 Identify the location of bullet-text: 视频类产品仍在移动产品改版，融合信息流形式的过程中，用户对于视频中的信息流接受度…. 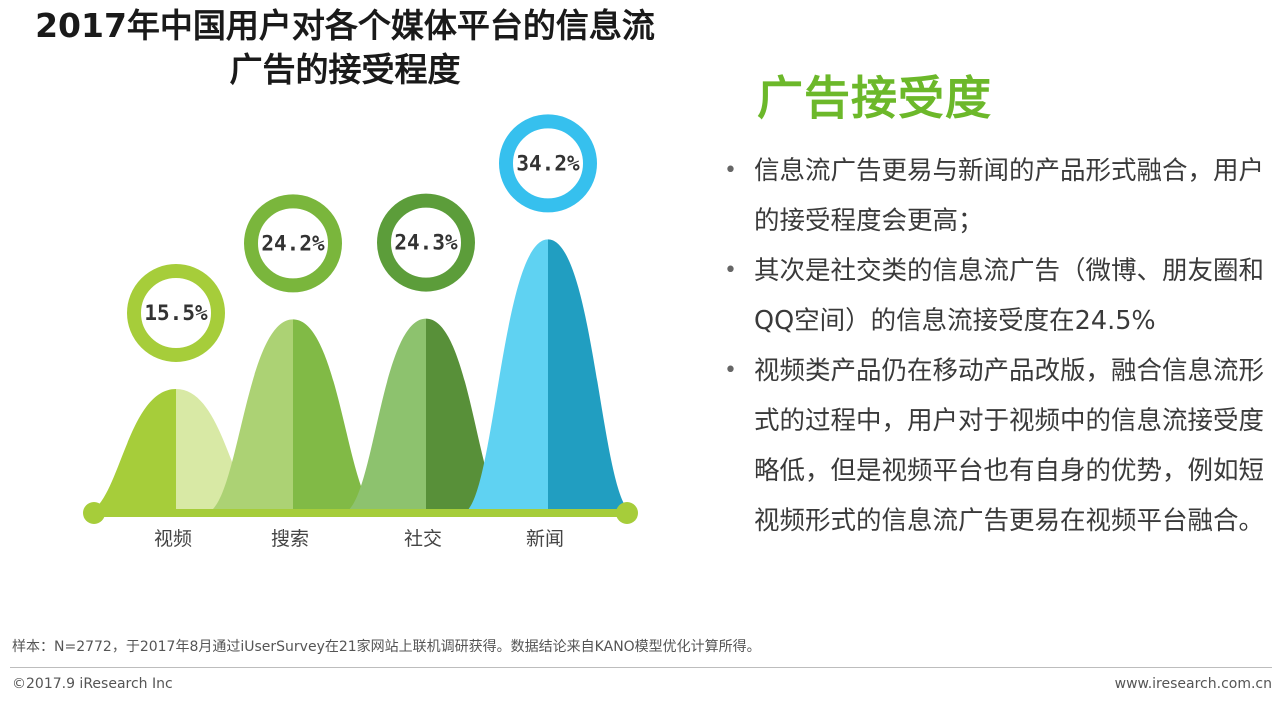
(1009, 446).